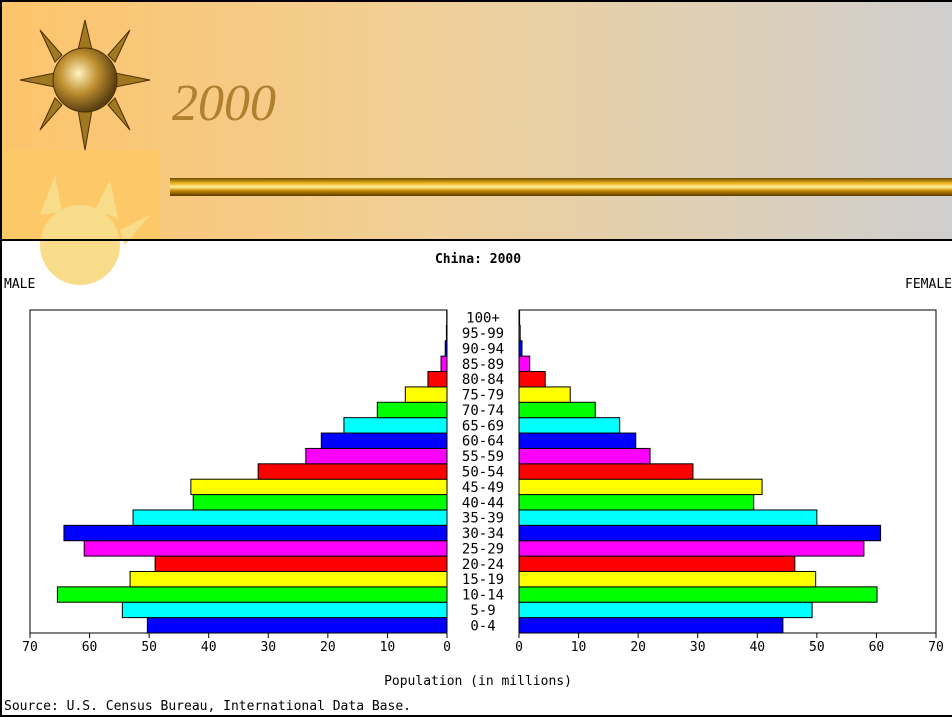 The image size is (952, 717). Describe the element at coordinates (483, 503) in the screenshot. I see `category-label: 40-44` at that location.